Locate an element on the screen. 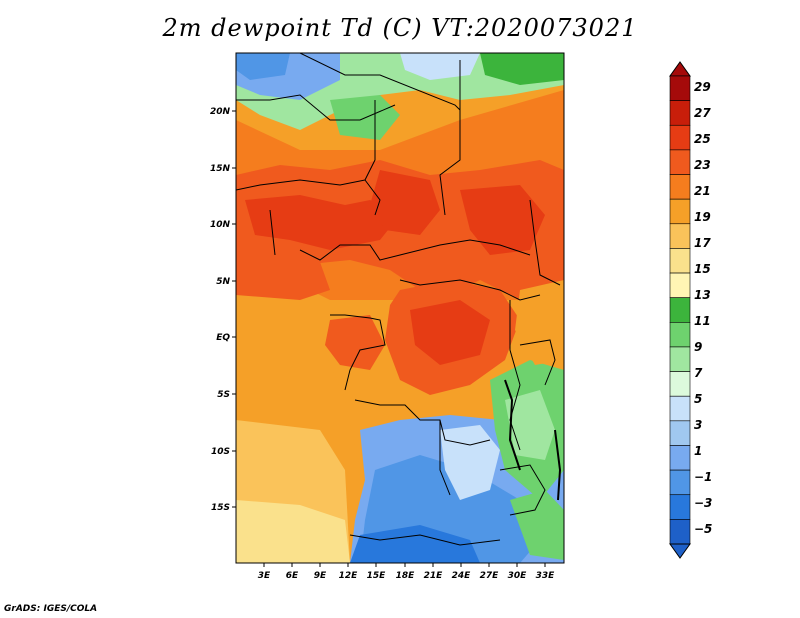 Image resolution: width=800 pixels, height=618 pixels. lat-label-10n: 10N is located at coordinates (220, 225).